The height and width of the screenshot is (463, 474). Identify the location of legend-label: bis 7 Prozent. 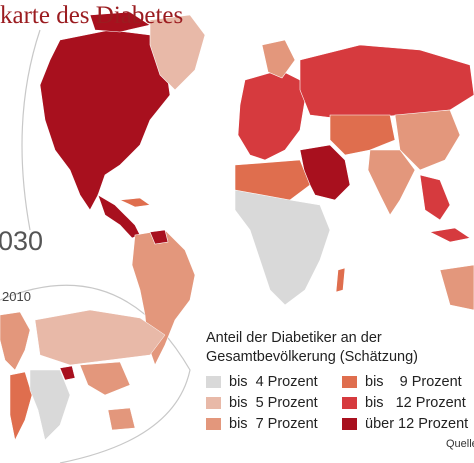
(273, 424).